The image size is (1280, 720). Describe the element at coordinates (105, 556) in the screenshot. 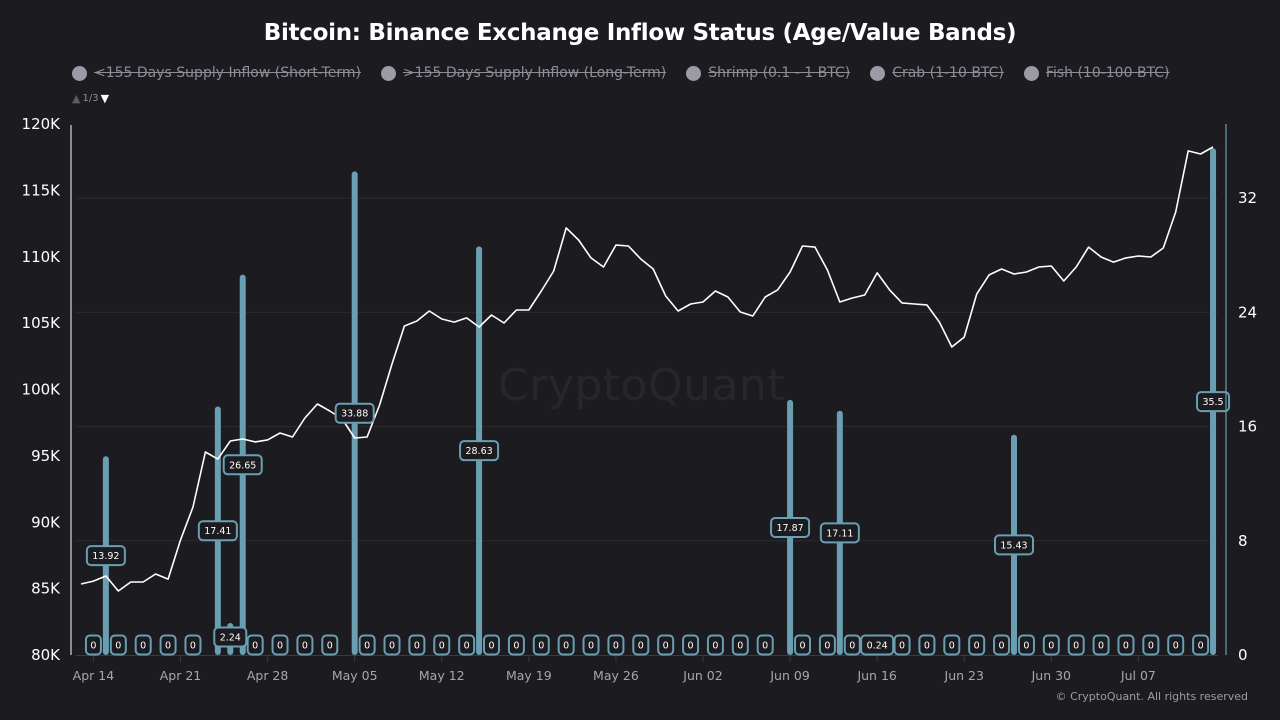

I see `svg-text: 13.92` at that location.